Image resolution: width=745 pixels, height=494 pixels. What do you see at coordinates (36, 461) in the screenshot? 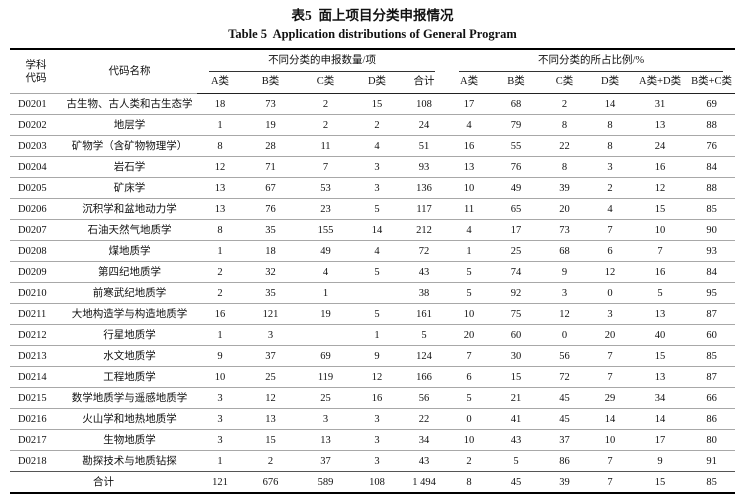
I see `subject-code-cell: D0218` at bounding box center [36, 461].